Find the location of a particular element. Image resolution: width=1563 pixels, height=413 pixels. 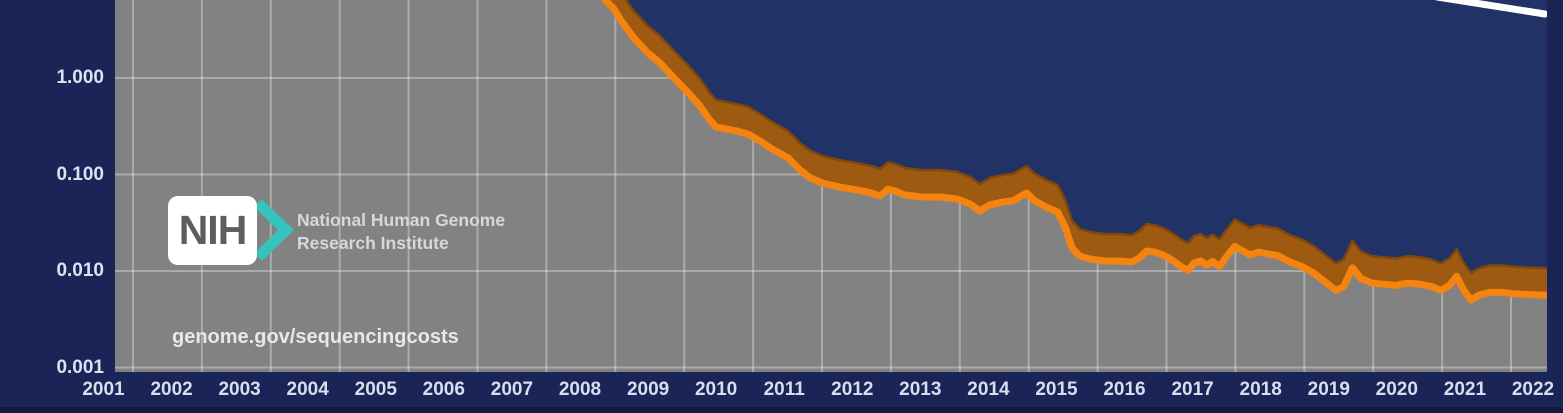

x-tick-label: 2014 is located at coordinates (988, 389).